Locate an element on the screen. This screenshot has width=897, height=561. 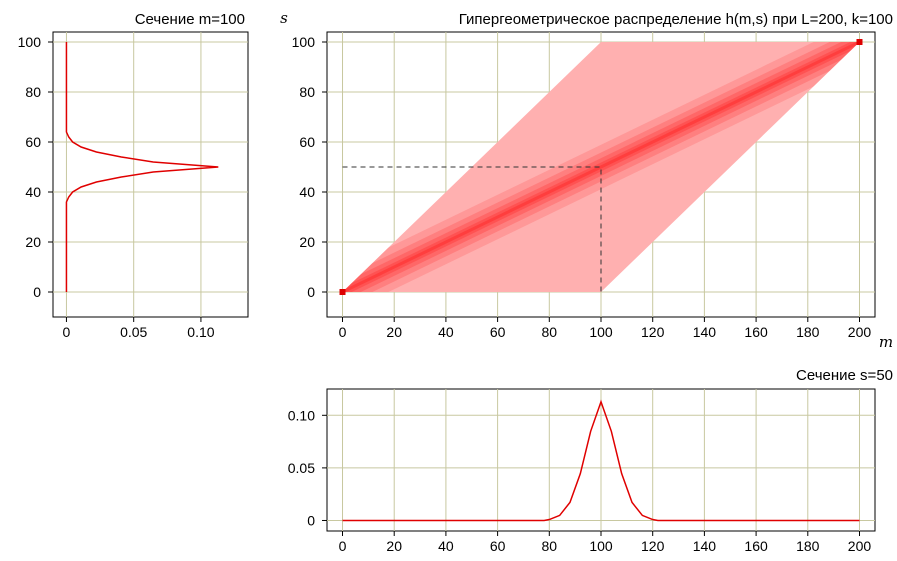
left-plot-frame is located at coordinates (150, 174).